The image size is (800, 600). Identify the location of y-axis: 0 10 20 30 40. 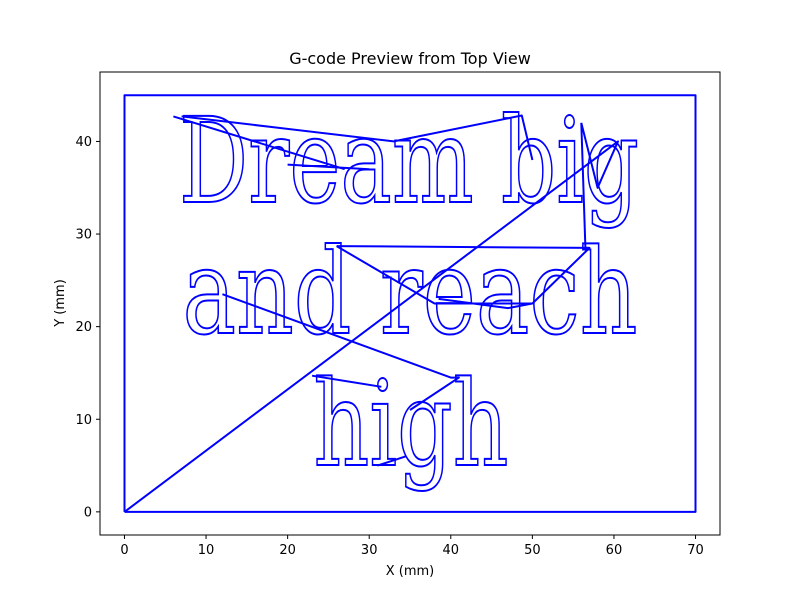
(87, 327).